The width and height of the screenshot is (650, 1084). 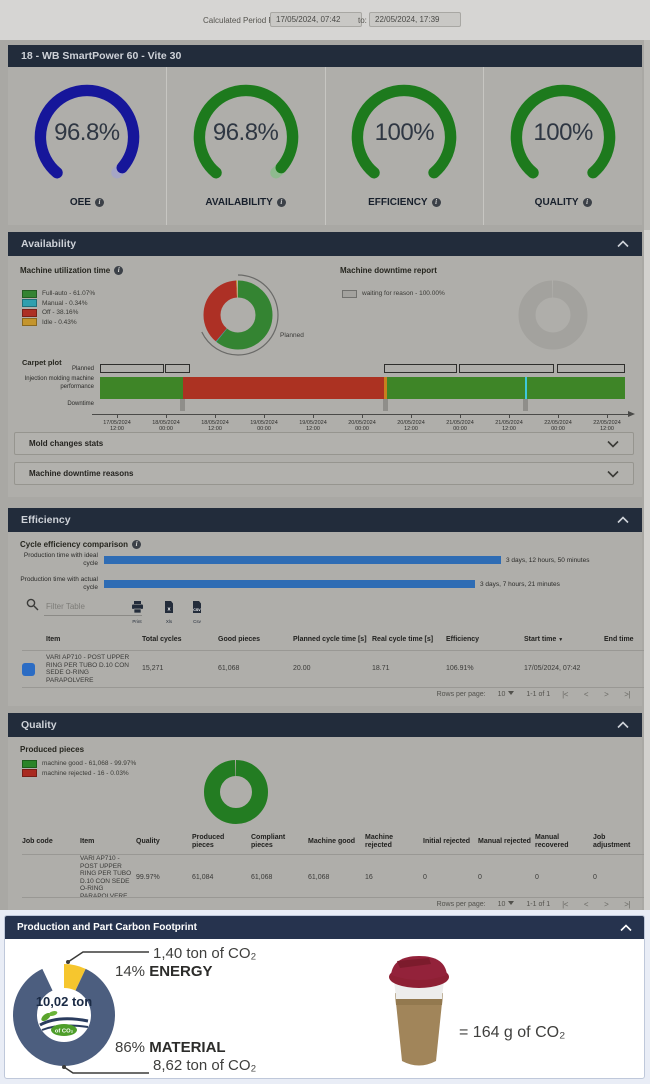 What do you see at coordinates (563, 131) in the screenshot?
I see `quality-gauge-chart` at bounding box center [563, 131].